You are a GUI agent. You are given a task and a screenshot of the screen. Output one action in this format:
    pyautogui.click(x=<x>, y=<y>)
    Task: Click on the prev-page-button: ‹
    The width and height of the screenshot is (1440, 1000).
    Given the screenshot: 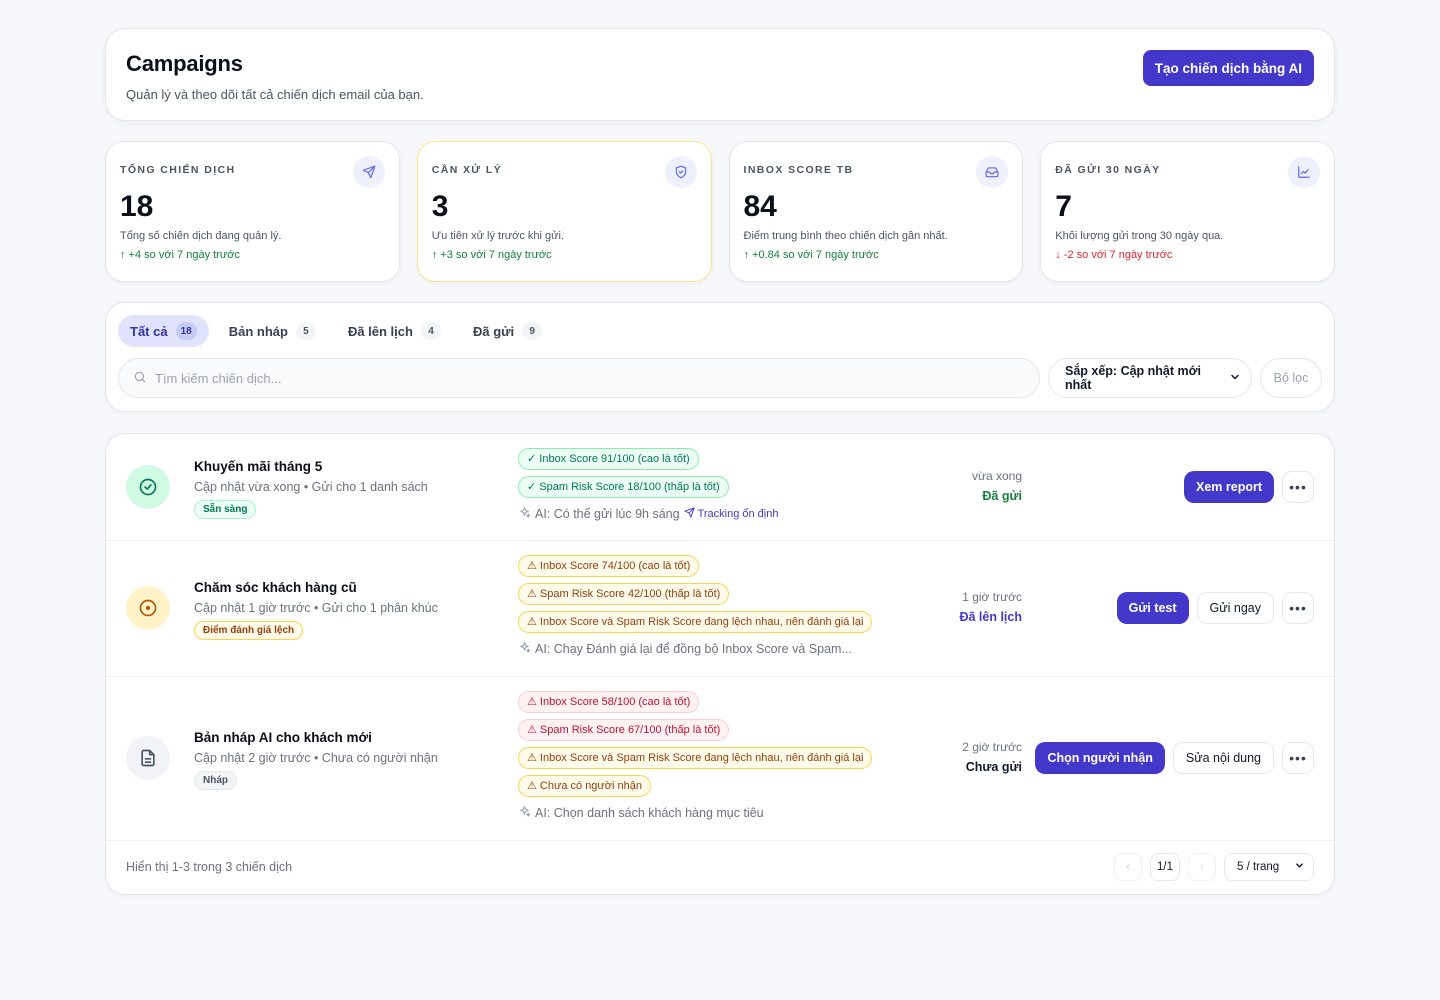 What is the action you would take?
    pyautogui.click(x=1128, y=867)
    